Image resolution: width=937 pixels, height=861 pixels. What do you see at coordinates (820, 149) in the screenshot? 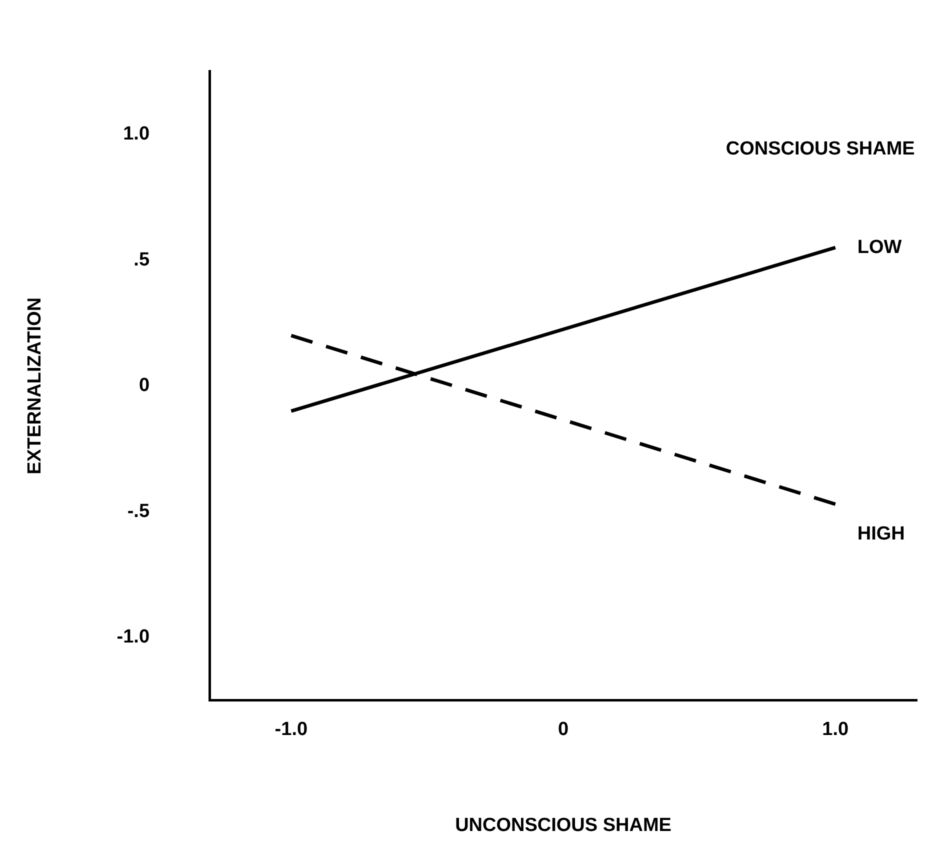
I see `legend-title: CONSCIOUS SHAME` at bounding box center [820, 149].